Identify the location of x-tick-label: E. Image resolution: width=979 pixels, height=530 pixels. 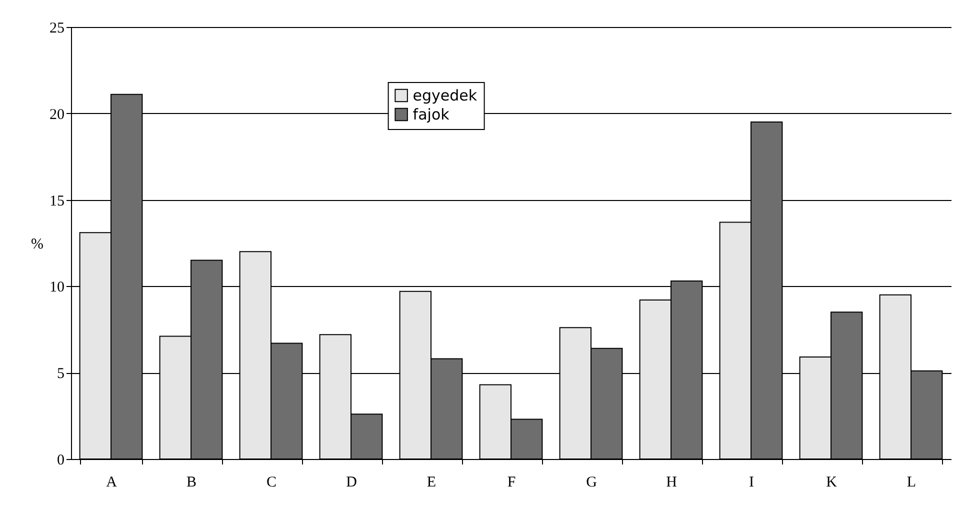
(431, 482).